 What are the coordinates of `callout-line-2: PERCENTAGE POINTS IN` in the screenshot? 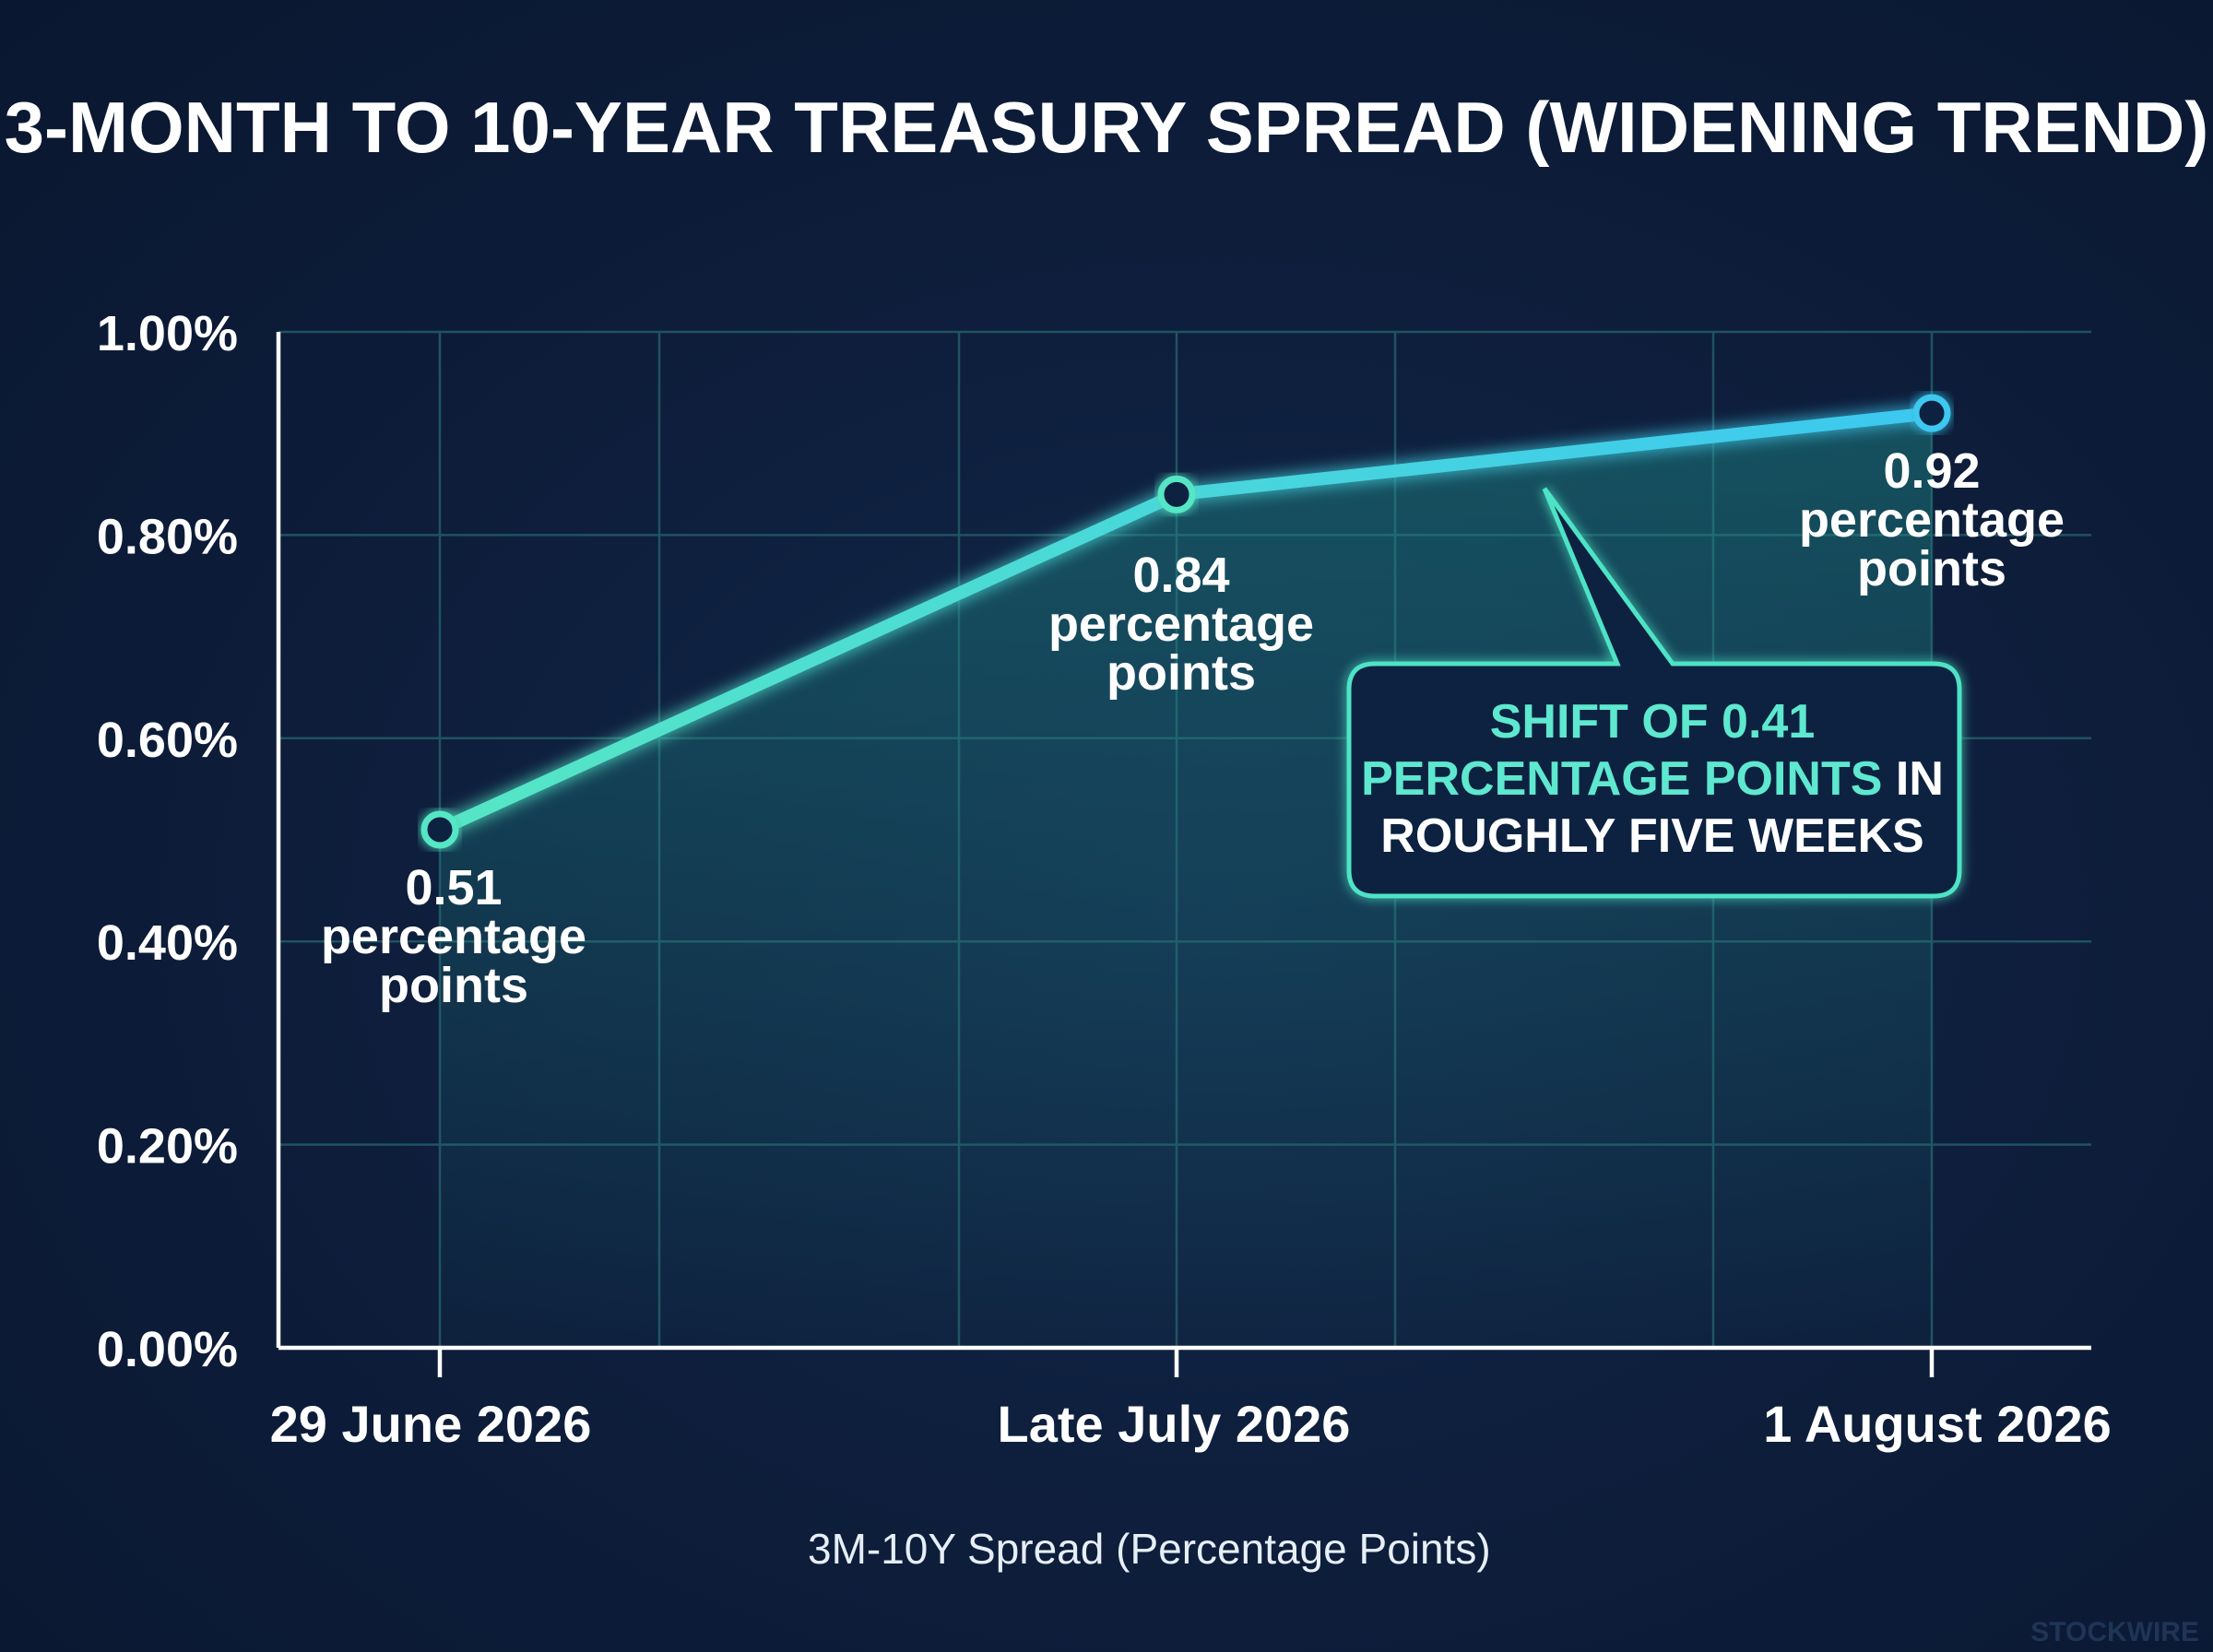 It's located at (1652, 779).